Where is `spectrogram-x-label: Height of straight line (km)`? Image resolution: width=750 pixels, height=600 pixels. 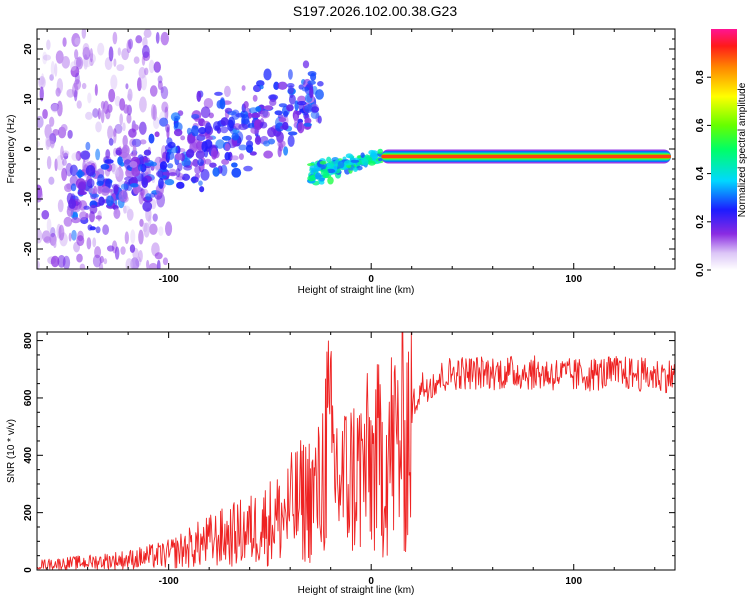 spectrogram-x-label: Height of straight line (km) is located at coordinates (356, 290).